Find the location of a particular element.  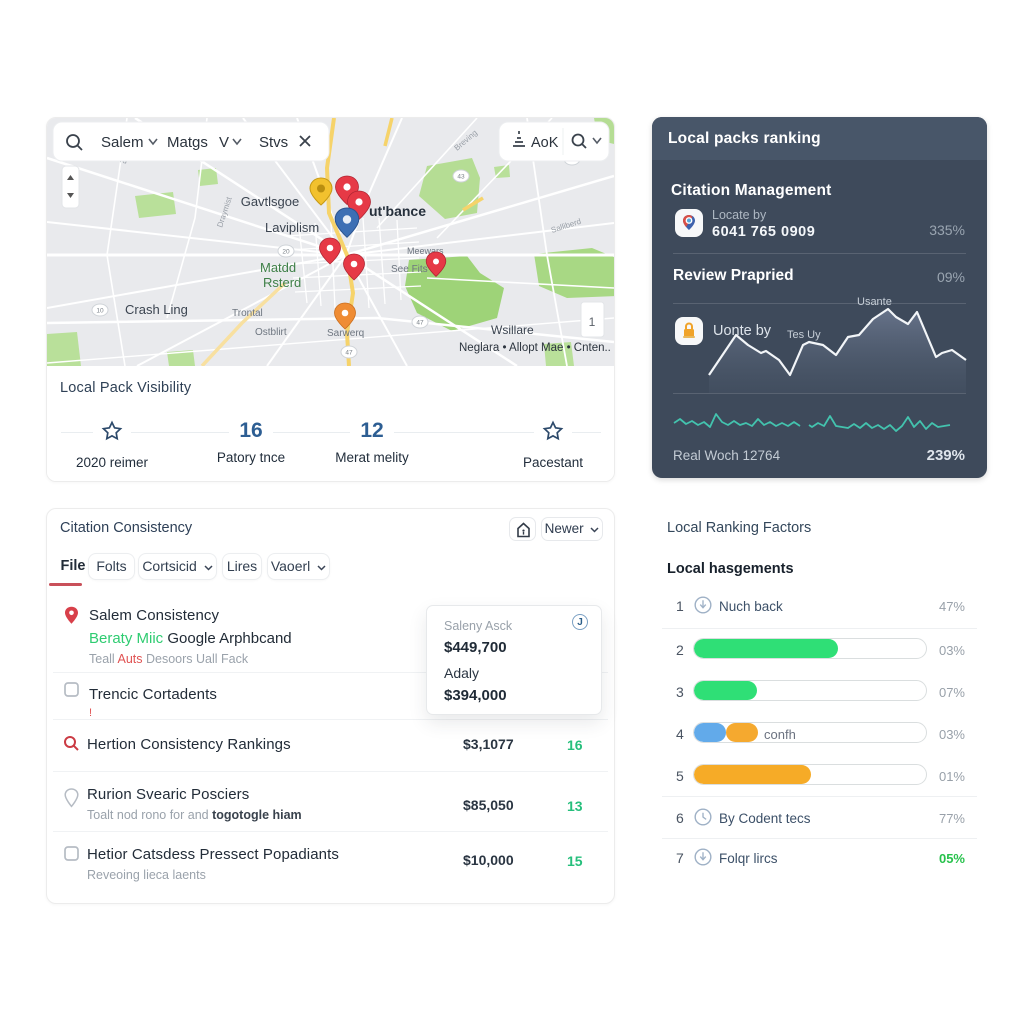

svg-text: Sarwerq is located at coordinates (345, 333).